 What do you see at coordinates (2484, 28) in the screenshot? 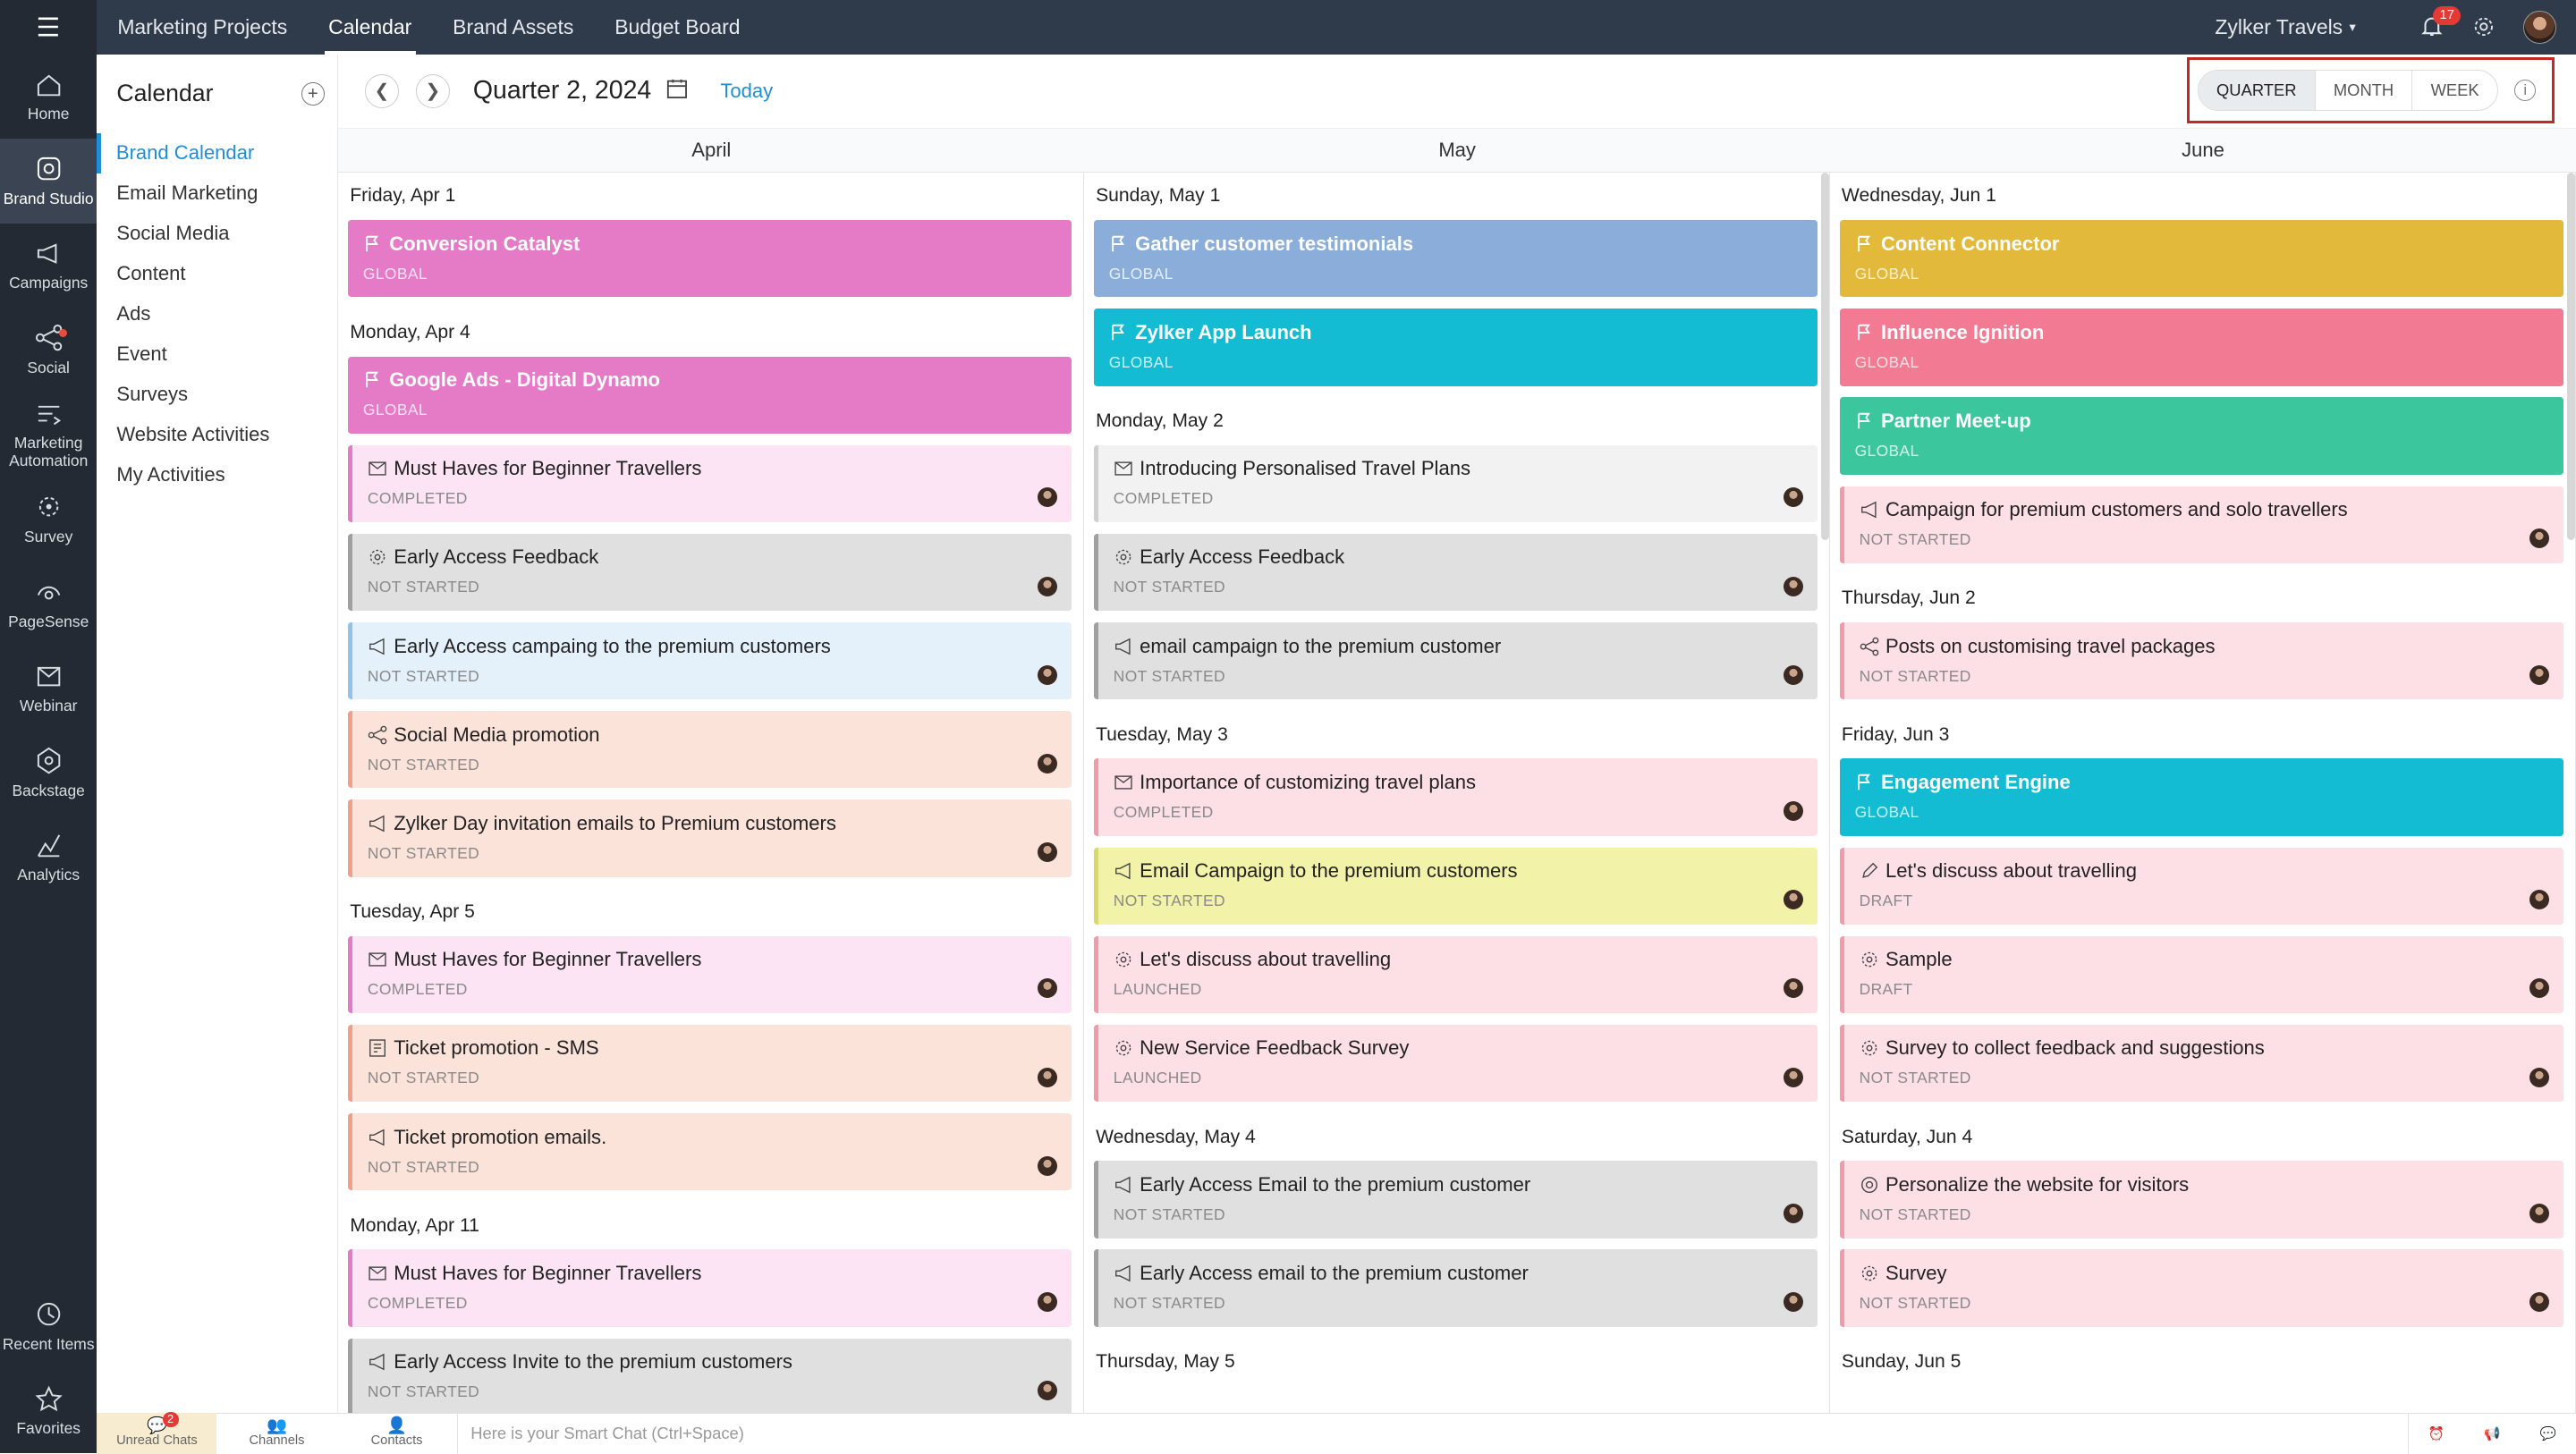
I see `settings-button` at bounding box center [2484, 28].